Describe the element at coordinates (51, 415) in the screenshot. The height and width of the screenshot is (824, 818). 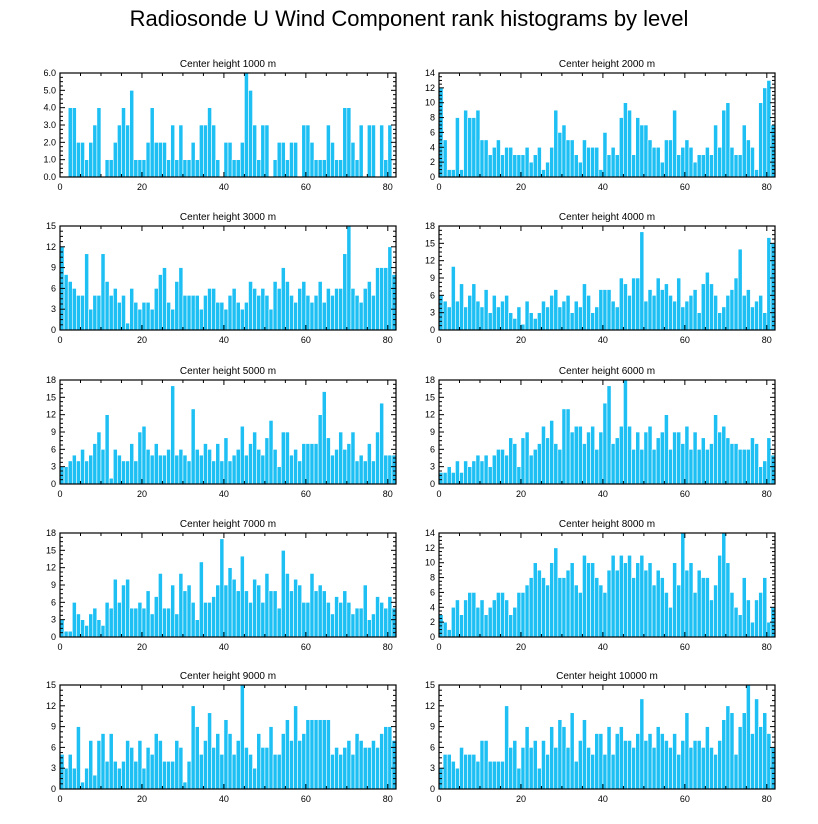
I see `y-tick-label: 12` at that location.